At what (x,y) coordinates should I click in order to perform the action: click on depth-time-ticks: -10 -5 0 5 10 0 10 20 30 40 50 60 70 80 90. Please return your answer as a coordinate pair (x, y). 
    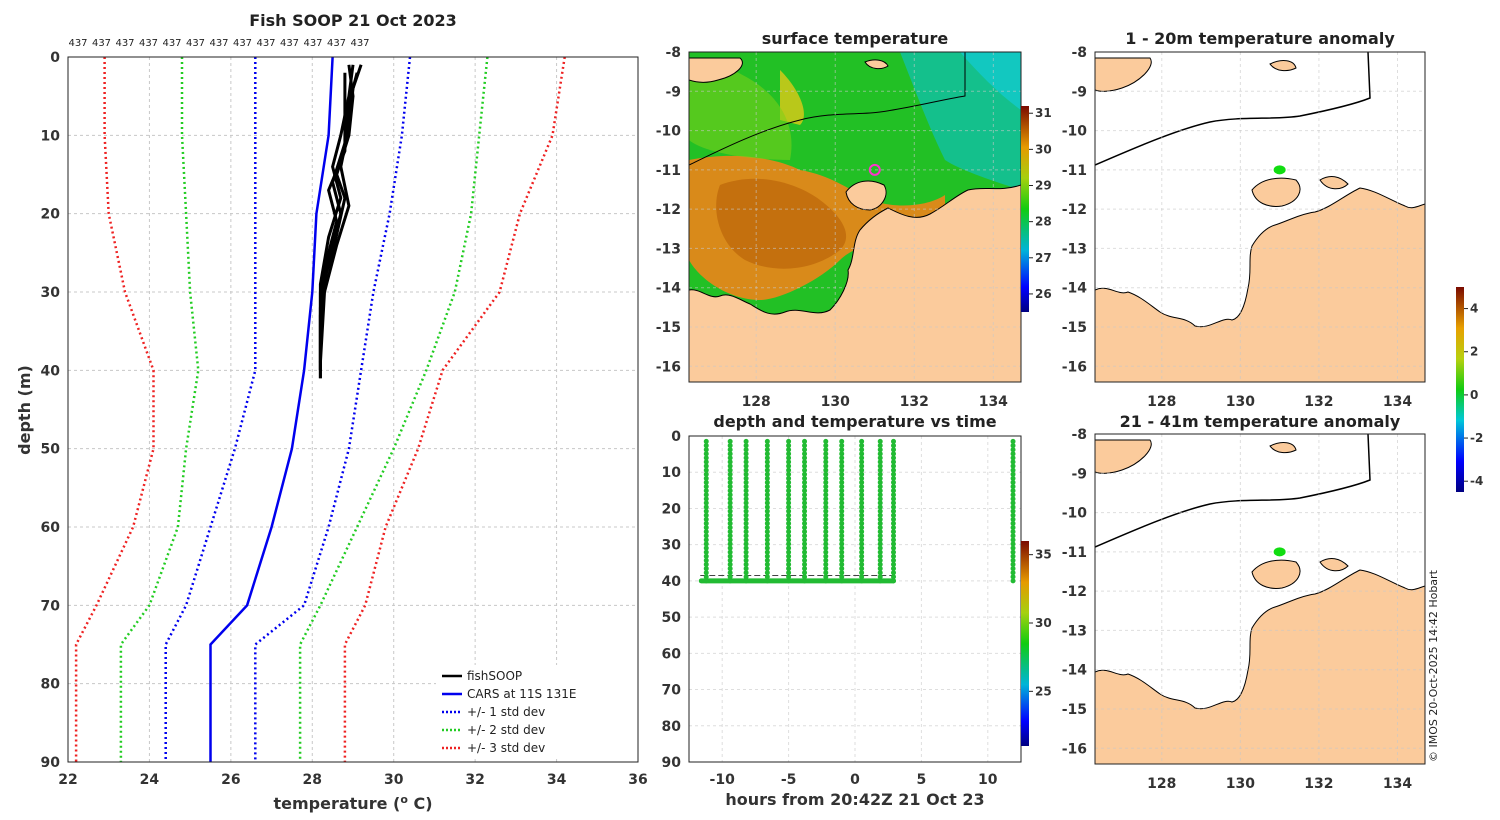
    Looking at the image, I should click on (830, 608).